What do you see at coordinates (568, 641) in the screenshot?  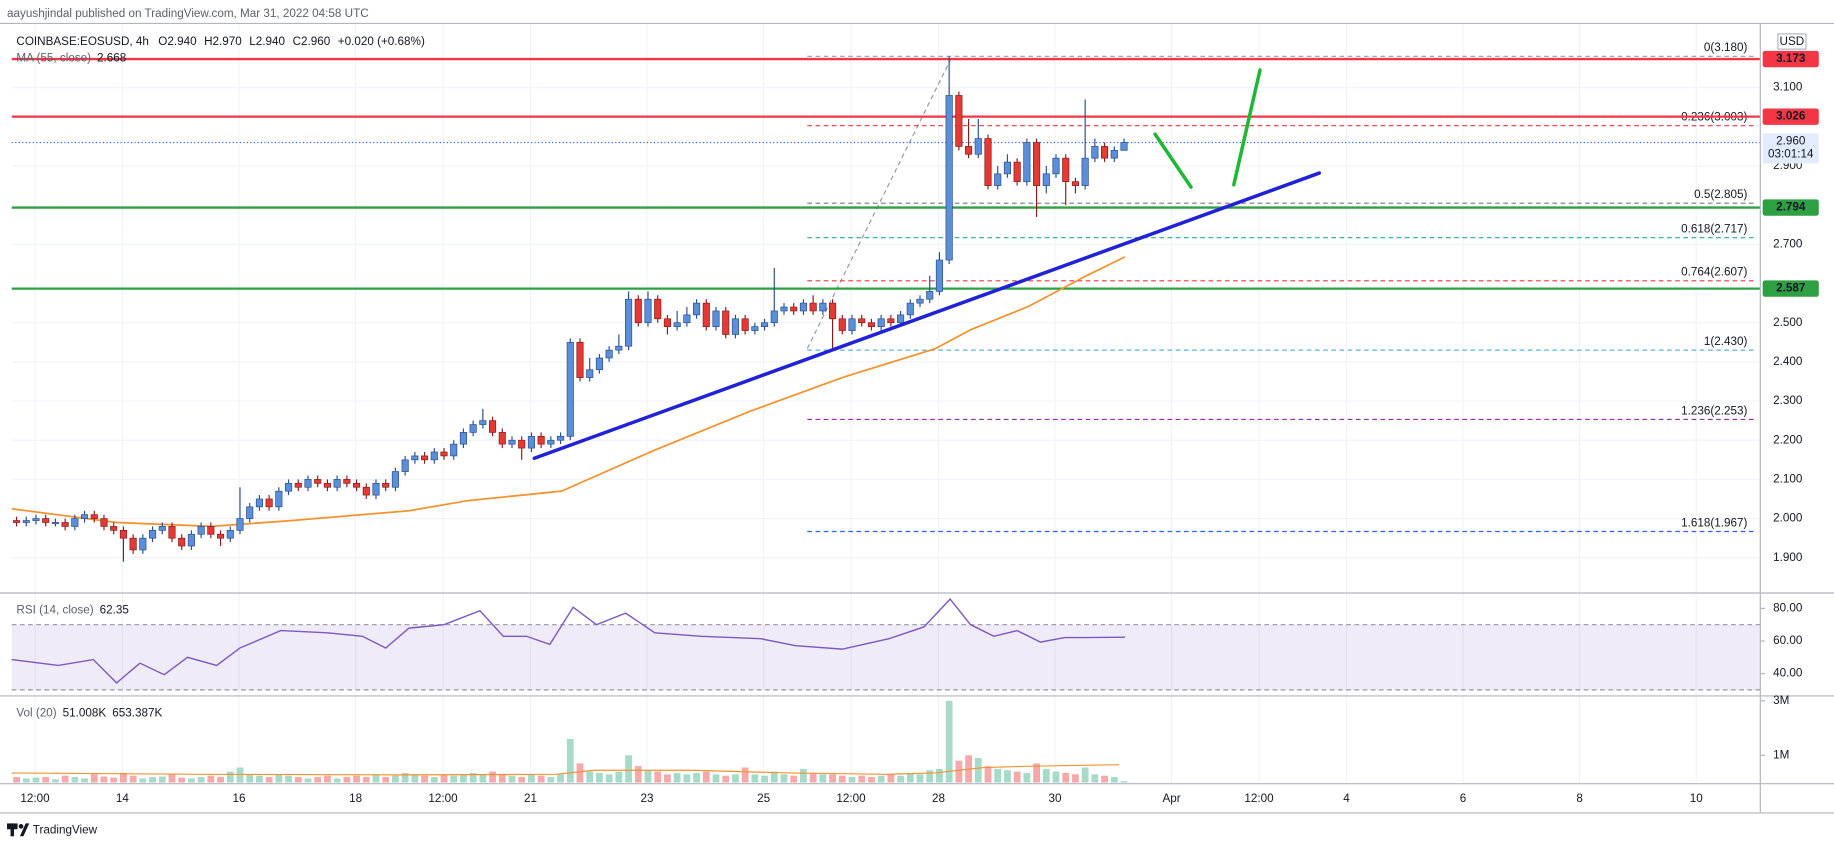 I see `rsi-line` at bounding box center [568, 641].